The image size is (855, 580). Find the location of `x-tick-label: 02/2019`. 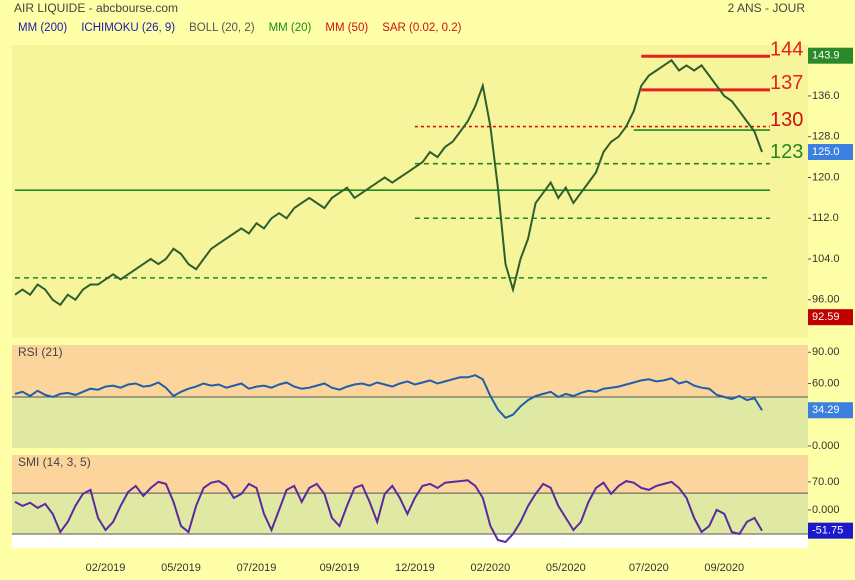

x-tick-label: 02/2019 is located at coordinates (106, 568).